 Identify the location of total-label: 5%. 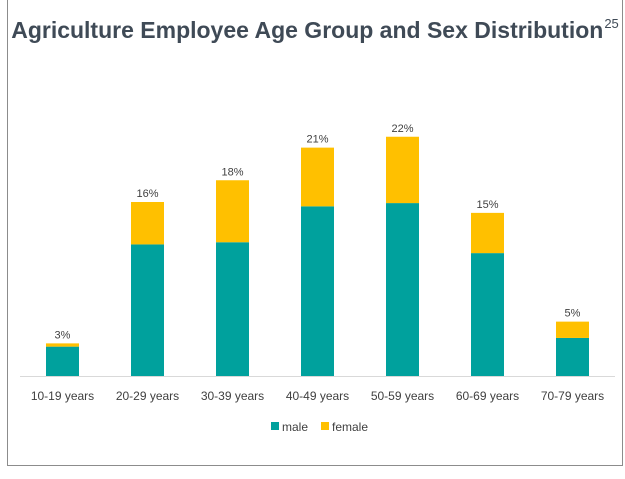
(573, 314).